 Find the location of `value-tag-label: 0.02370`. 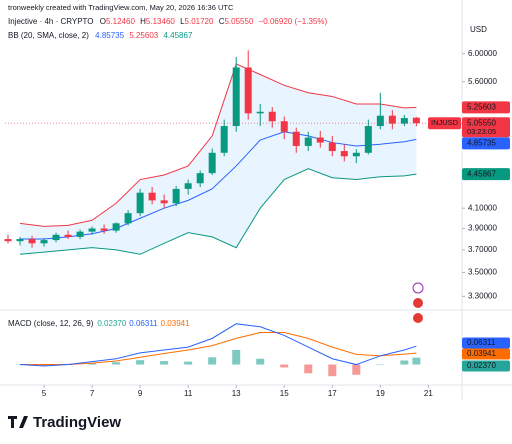

value-tag-label: 0.02370 is located at coordinates (481, 365).